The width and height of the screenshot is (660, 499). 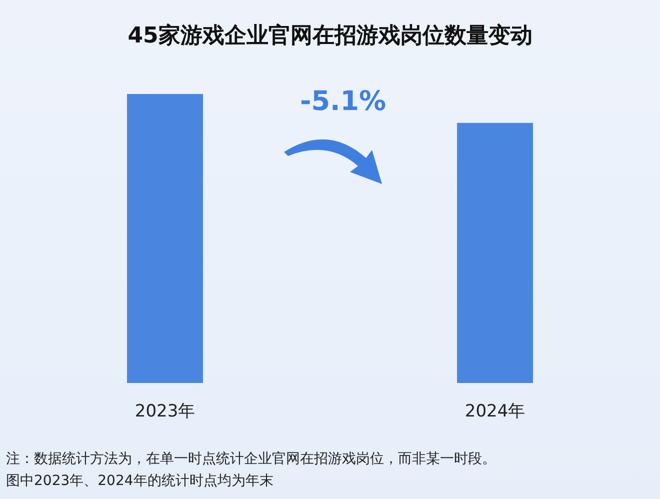 What do you see at coordinates (251, 459) in the screenshot?
I see `text: 注：数据统计方法为，在单一时点统计企业官网在招游戏岗位，而非某一时段。` at bounding box center [251, 459].